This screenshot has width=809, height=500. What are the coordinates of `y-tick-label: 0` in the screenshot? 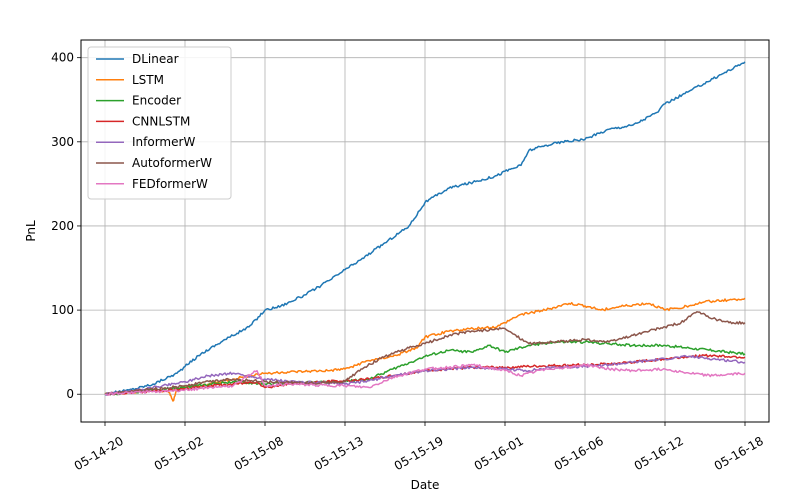 It's located at (70, 394).